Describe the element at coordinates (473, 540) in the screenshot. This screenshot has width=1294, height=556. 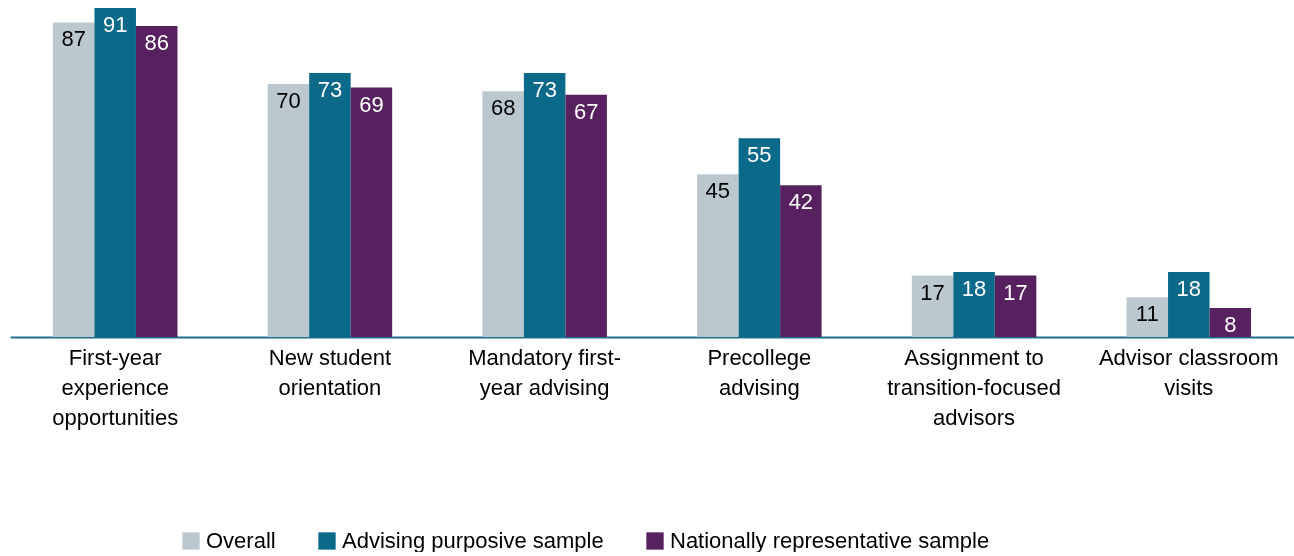
I see `legend-label: Advising purposive sample` at that location.